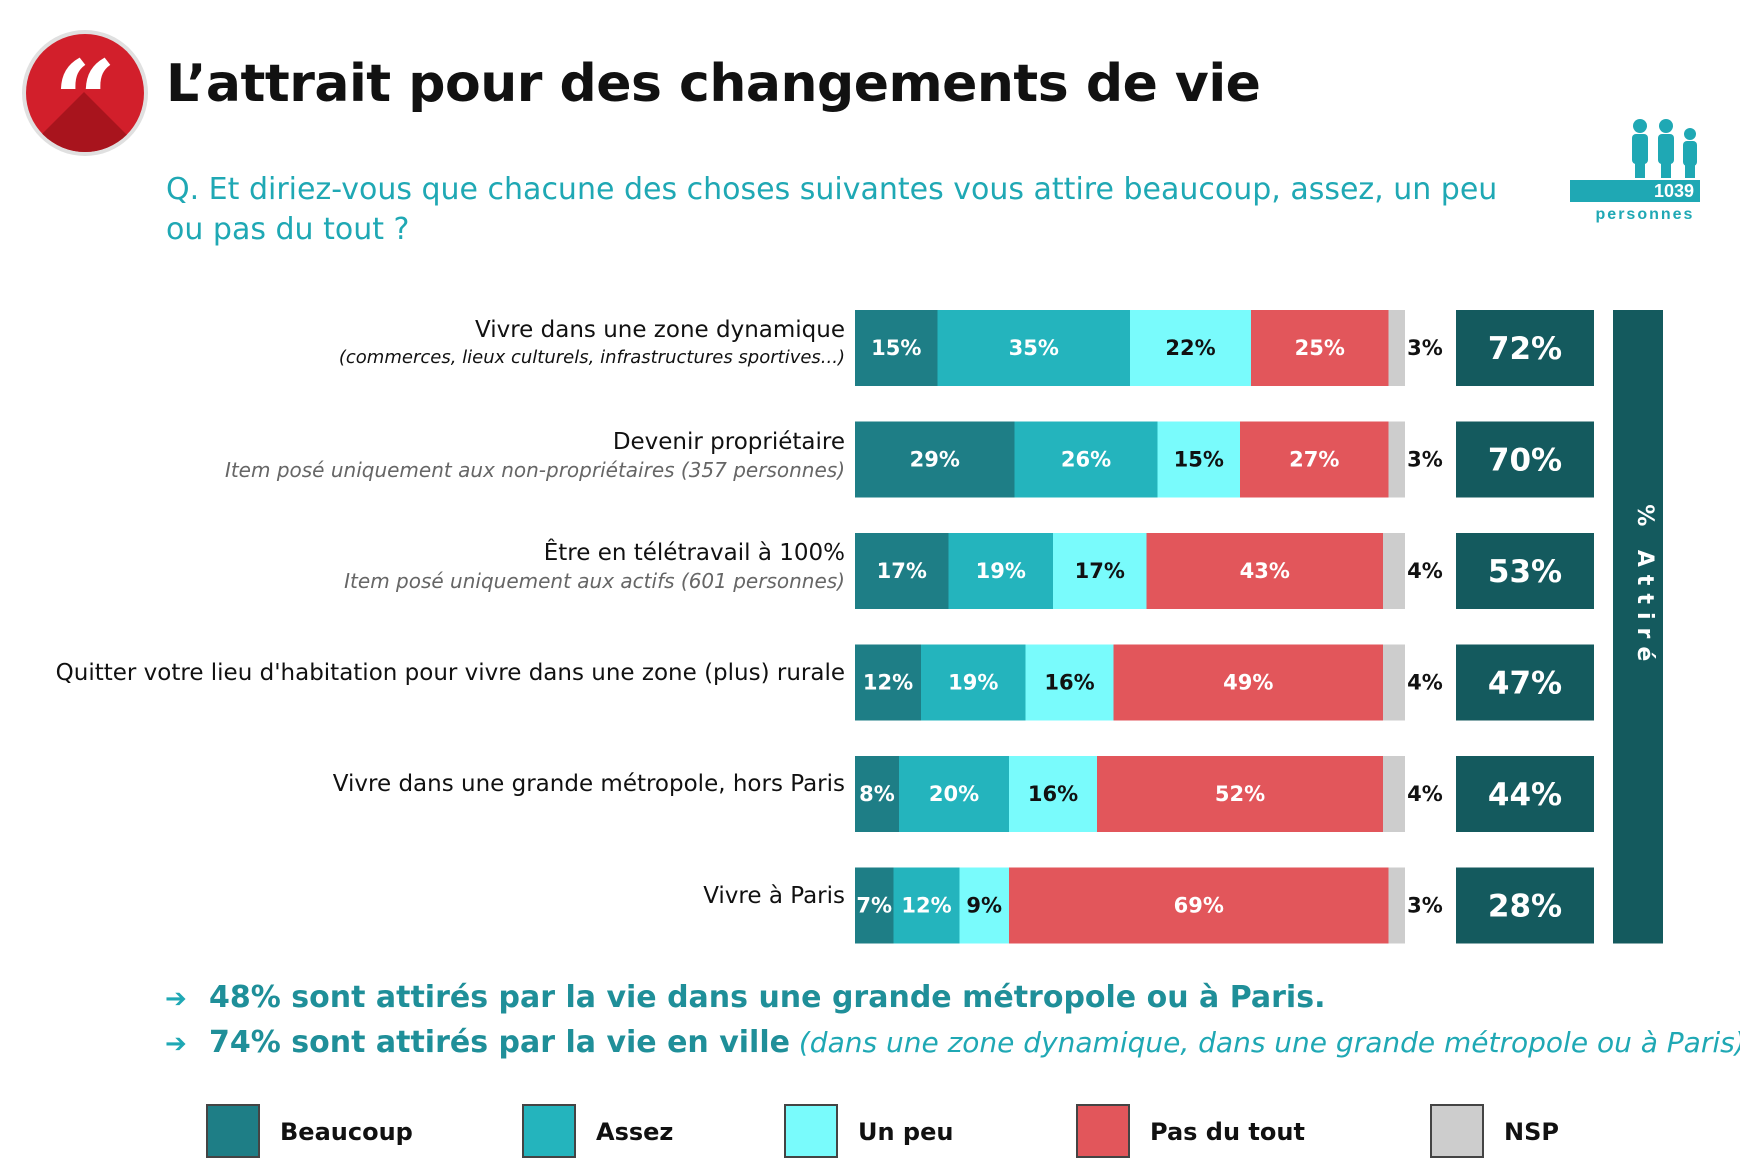 Image resolution: width=1740 pixels, height=1170 pixels. I want to click on bar-label-pas-du-tout: 25%, so click(1320, 348).